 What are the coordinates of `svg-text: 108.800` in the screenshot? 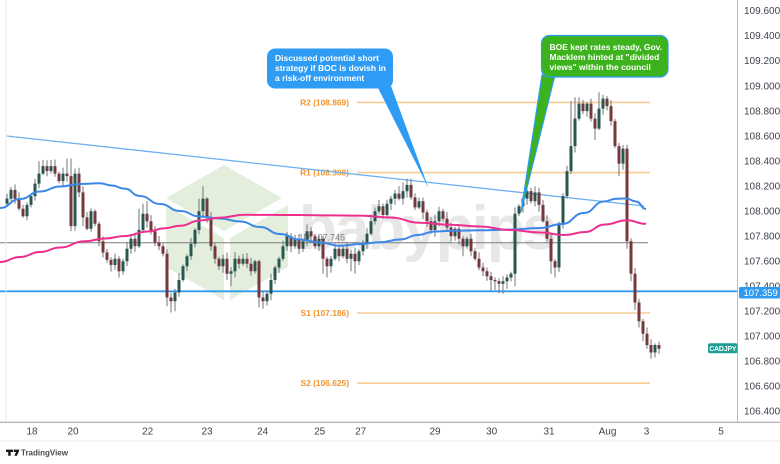 It's located at (762, 111).